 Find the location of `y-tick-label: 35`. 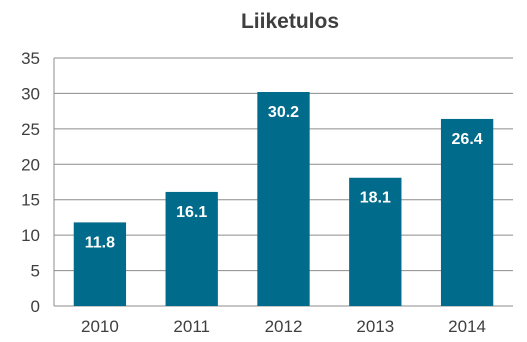

y-tick-label: 35 is located at coordinates (30, 58).